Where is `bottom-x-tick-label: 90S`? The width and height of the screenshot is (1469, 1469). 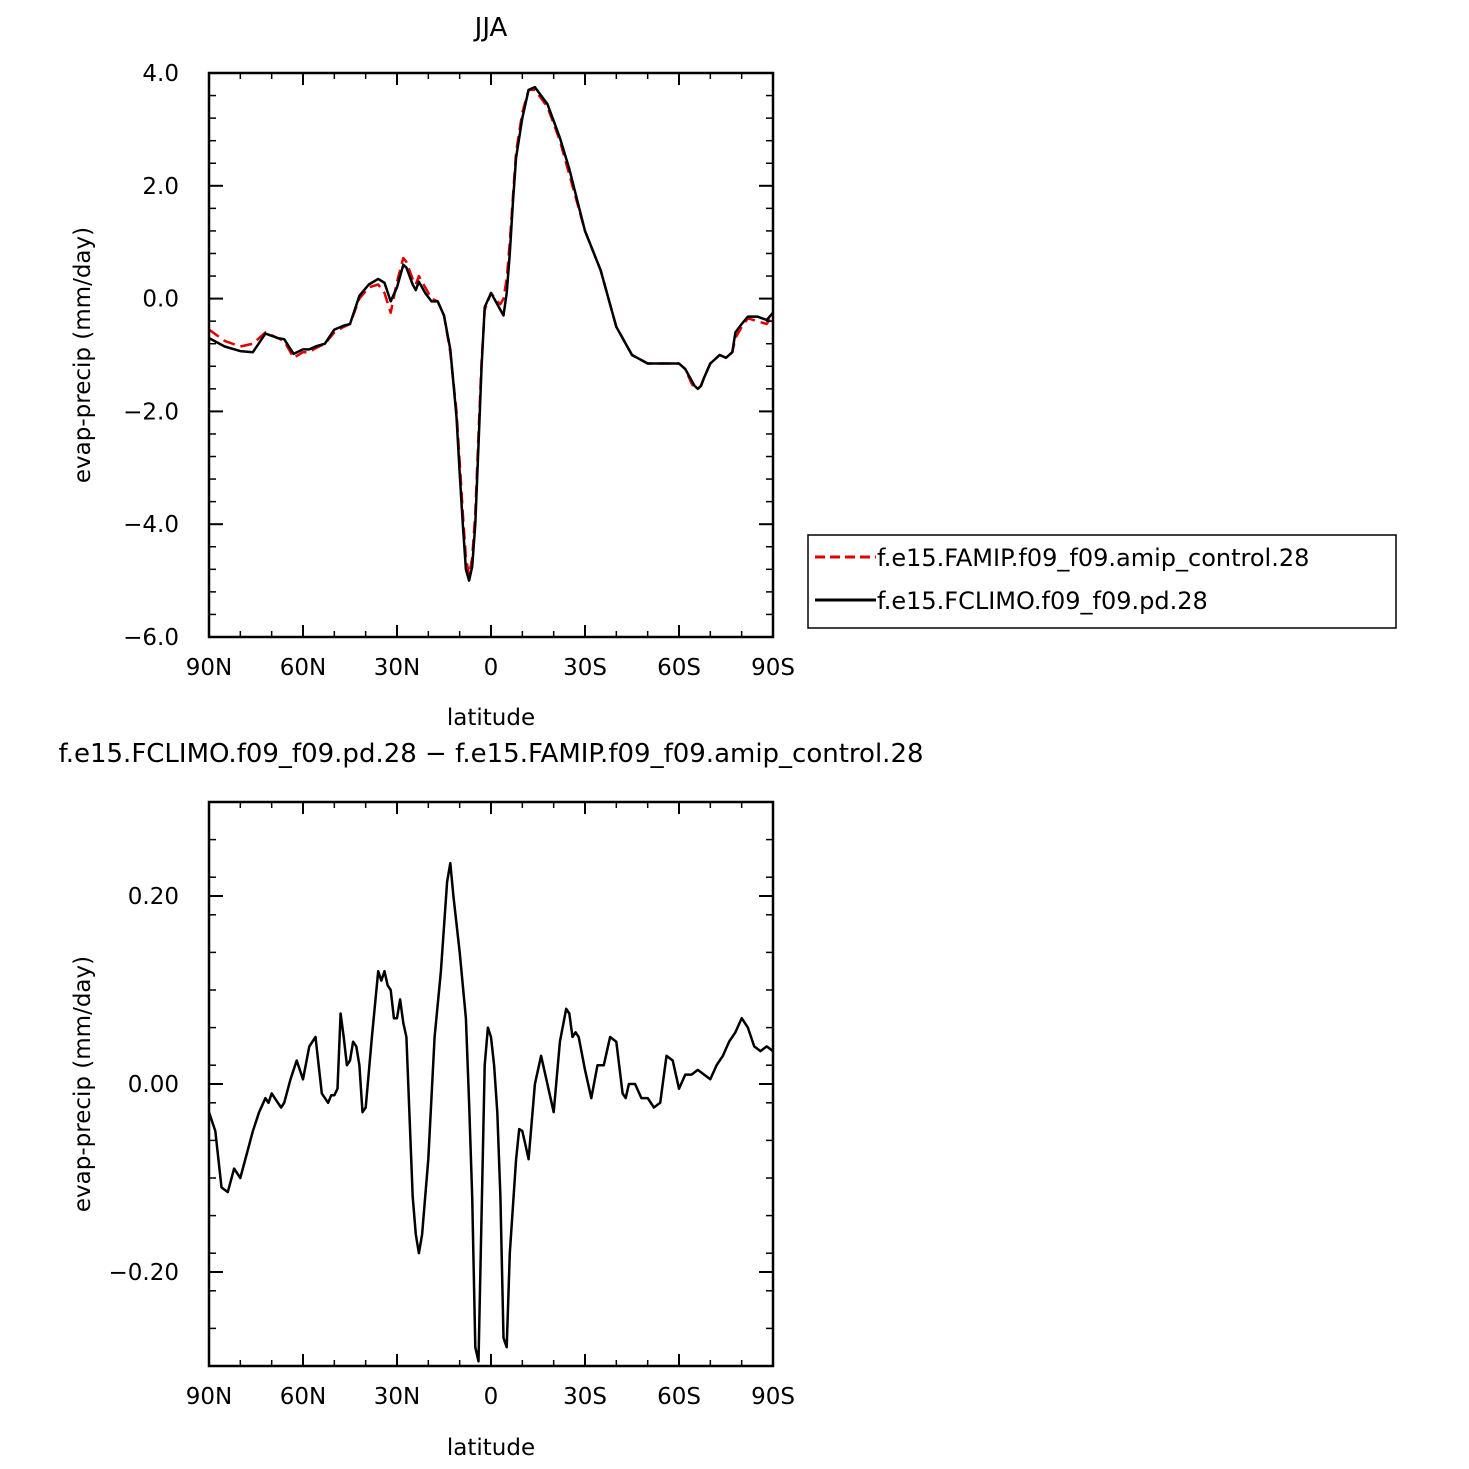
bottom-x-tick-label: 90S is located at coordinates (773, 1397).